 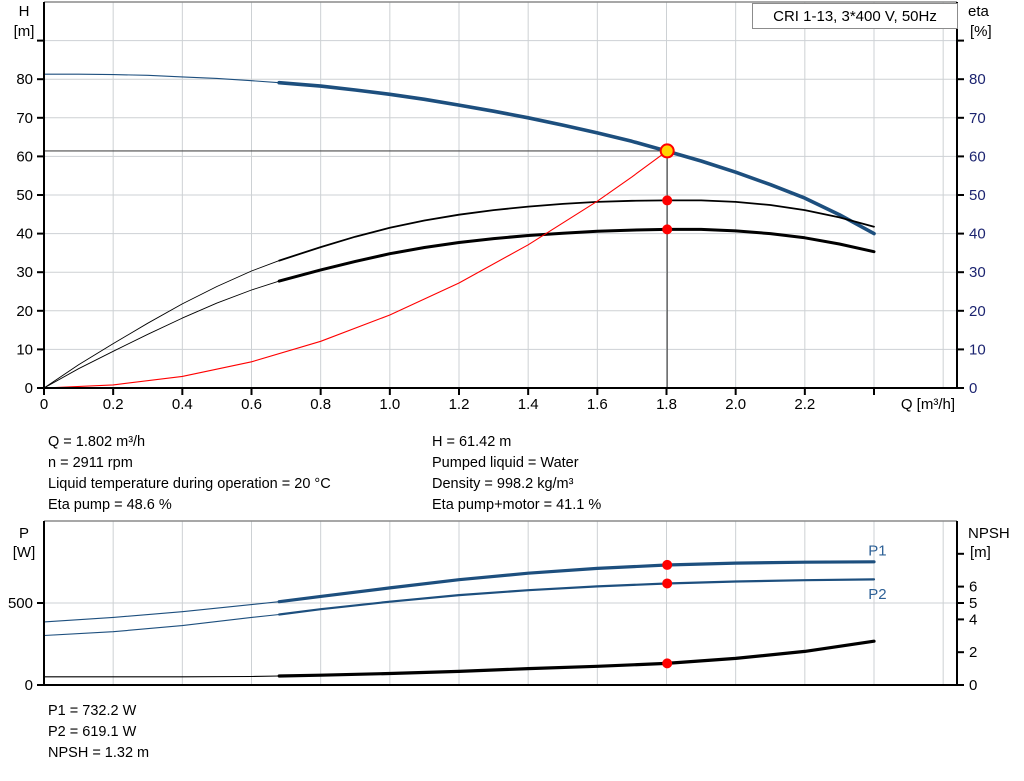 What do you see at coordinates (576, 255) in the screenshot?
I see `eta-pump-motor-curve` at bounding box center [576, 255].